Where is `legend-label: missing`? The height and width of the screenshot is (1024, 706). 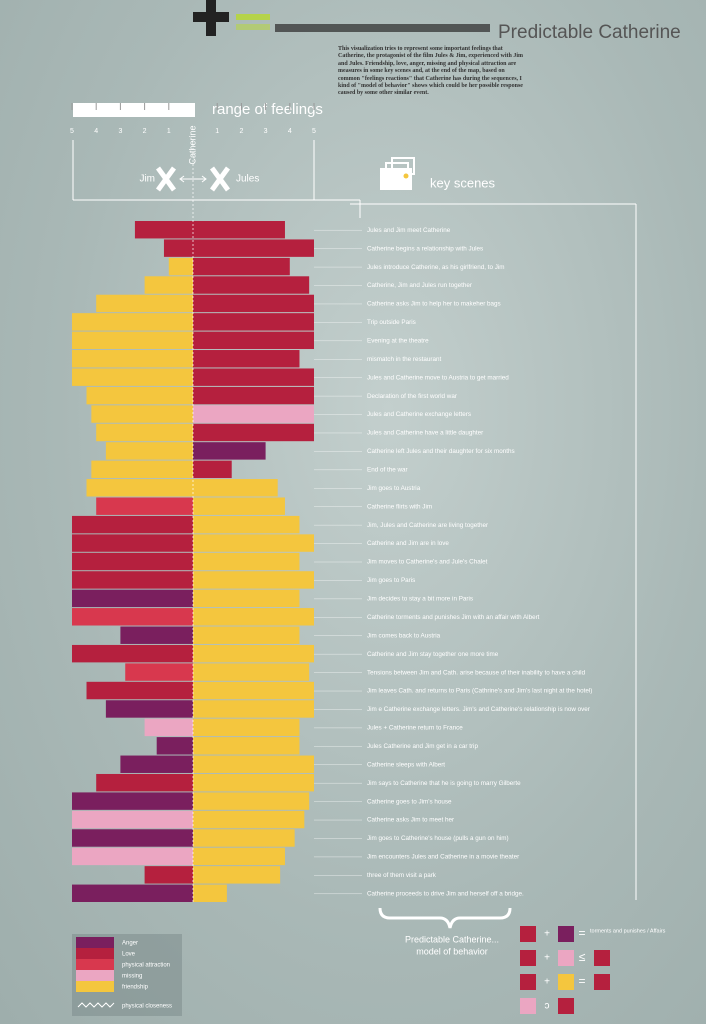 legend-label: missing is located at coordinates (132, 977).